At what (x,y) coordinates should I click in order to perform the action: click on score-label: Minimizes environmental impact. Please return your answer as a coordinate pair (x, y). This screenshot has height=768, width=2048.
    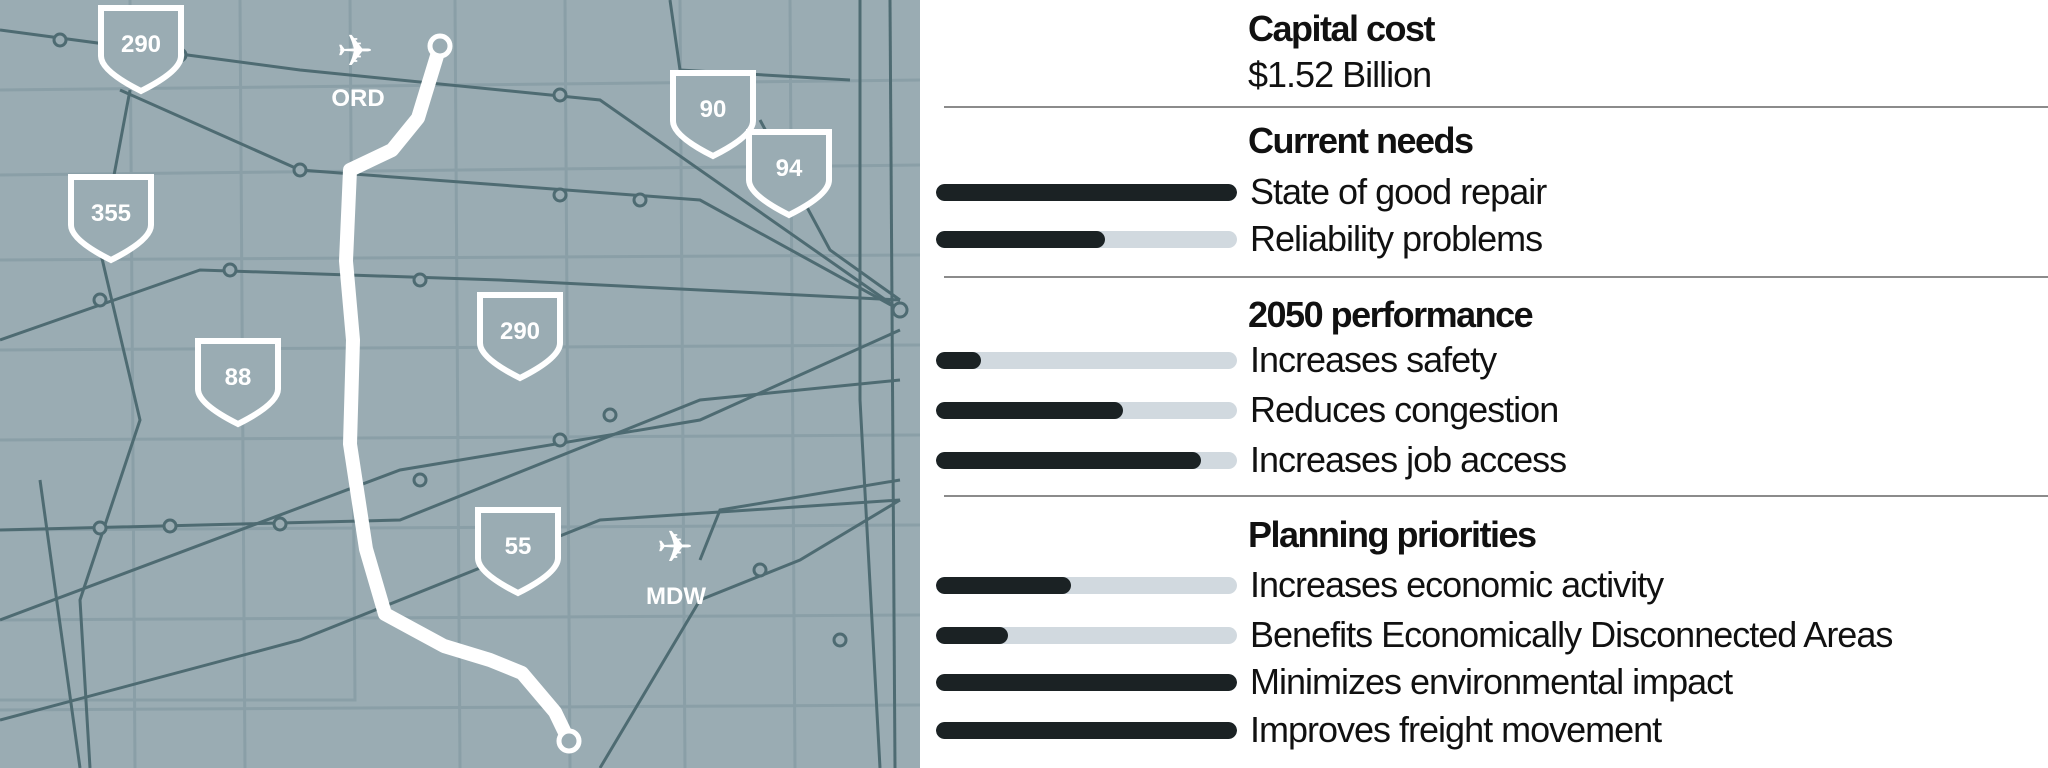
    Looking at the image, I should click on (1491, 681).